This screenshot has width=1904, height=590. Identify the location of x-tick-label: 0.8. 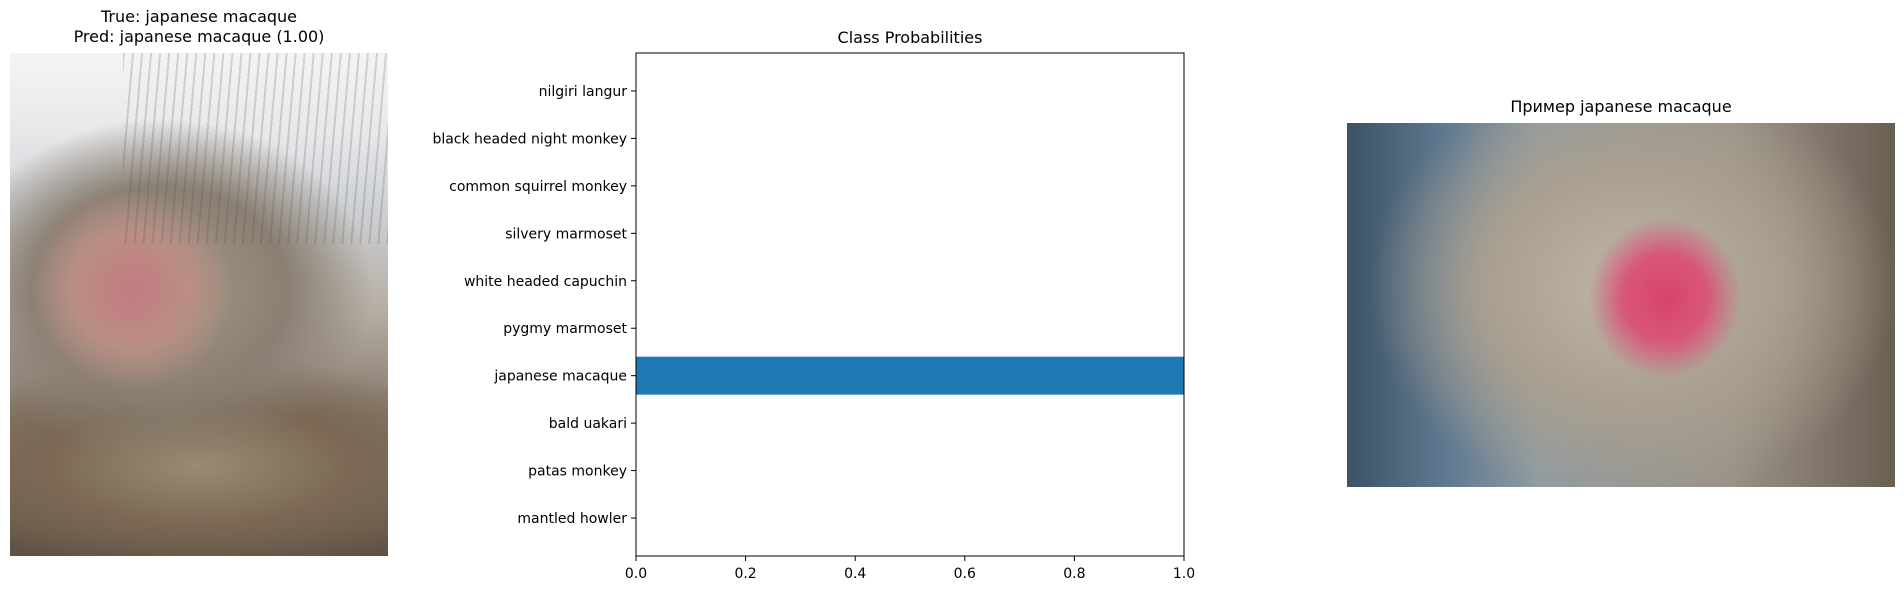
(1074, 574).